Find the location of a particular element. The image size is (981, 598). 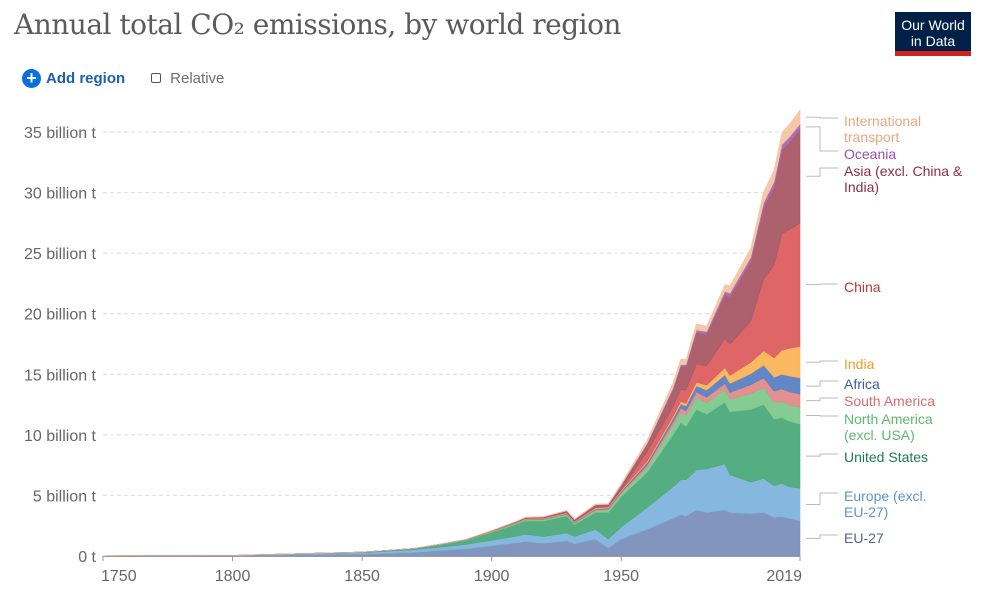

legend-item-europe-excl-eu-27: Europe (excl.EU-27) is located at coordinates (866, 504).